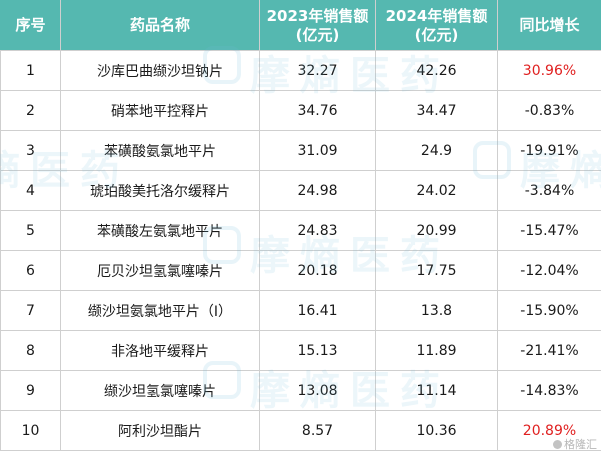 Image resolution: width=601 pixels, height=454 pixels. Describe the element at coordinates (160, 70) in the screenshot. I see `cell-drug-name: 沙库巴曲缬沙坦钠片` at that location.